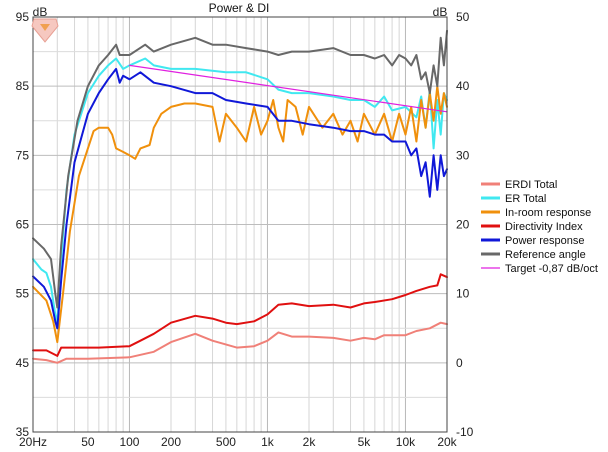 The width and height of the screenshot is (608, 452). Describe the element at coordinates (544, 227) in the screenshot. I see `legend-label: Directivity Index` at that location.